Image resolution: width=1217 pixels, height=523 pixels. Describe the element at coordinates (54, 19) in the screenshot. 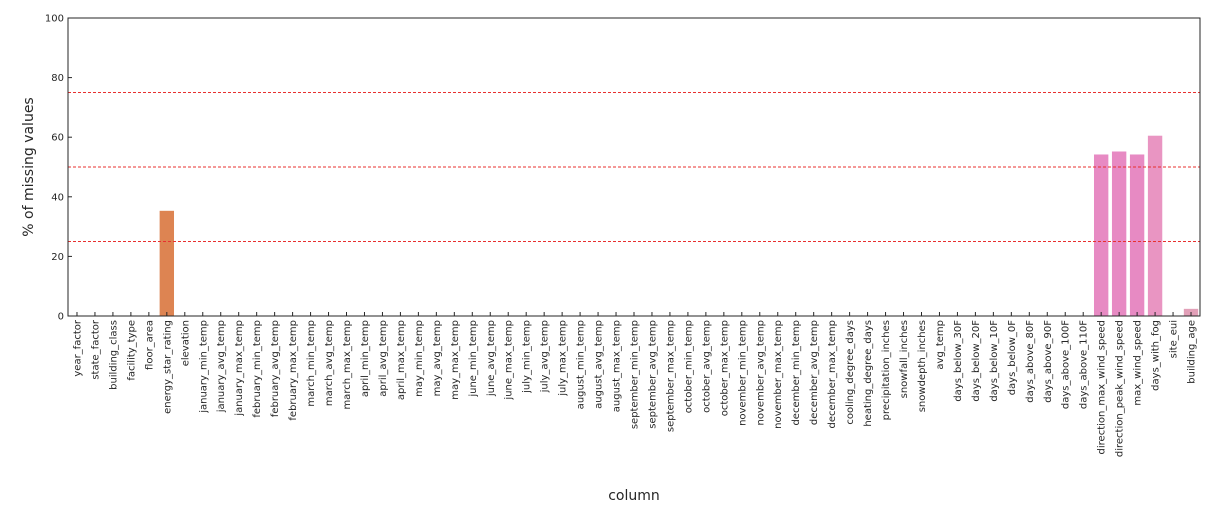

I see `y-tick-label: 100` at that location.